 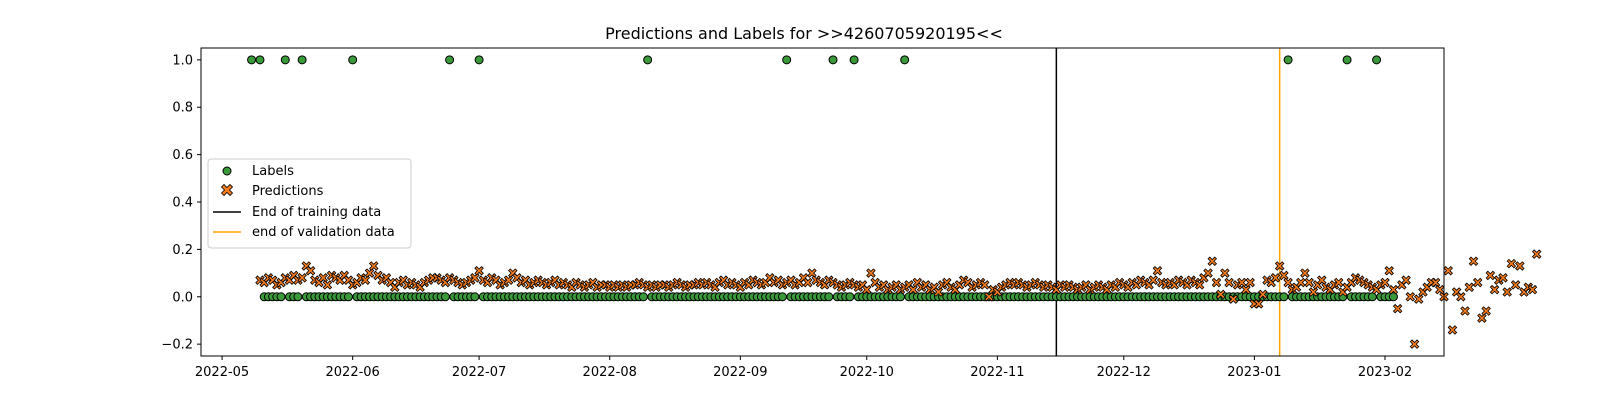 What do you see at coordinates (323, 232) in the screenshot?
I see `legend-validation-text: end of validation data` at bounding box center [323, 232].